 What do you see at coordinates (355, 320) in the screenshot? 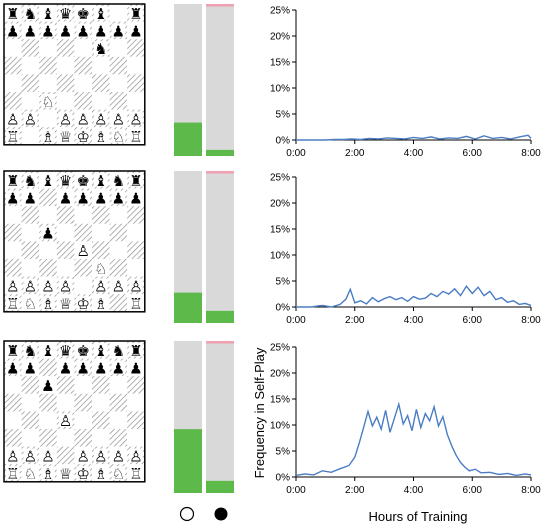
I see `x-tick-label: 2:00` at bounding box center [355, 320].